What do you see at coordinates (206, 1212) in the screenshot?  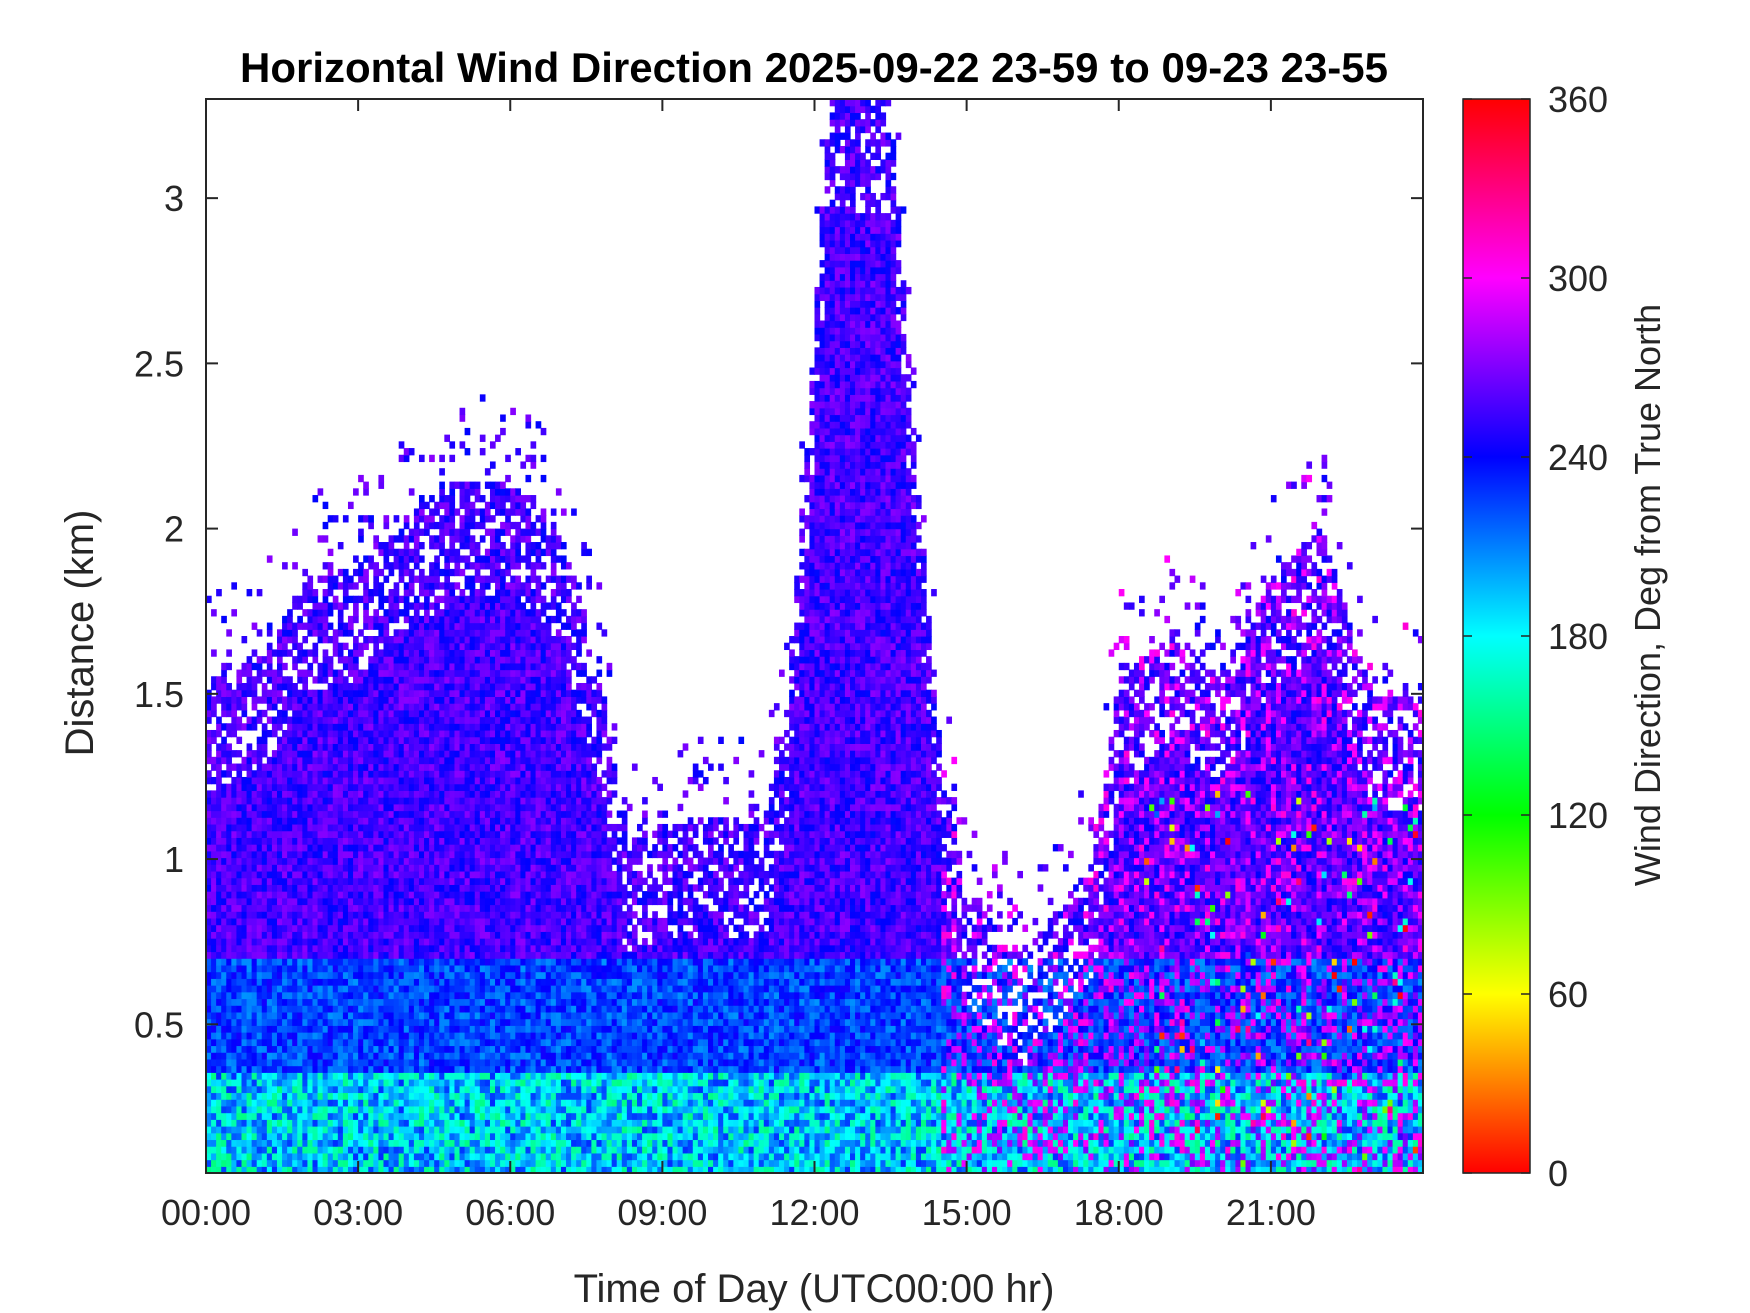 I see `x-tick-label: 00:00` at bounding box center [206, 1212].